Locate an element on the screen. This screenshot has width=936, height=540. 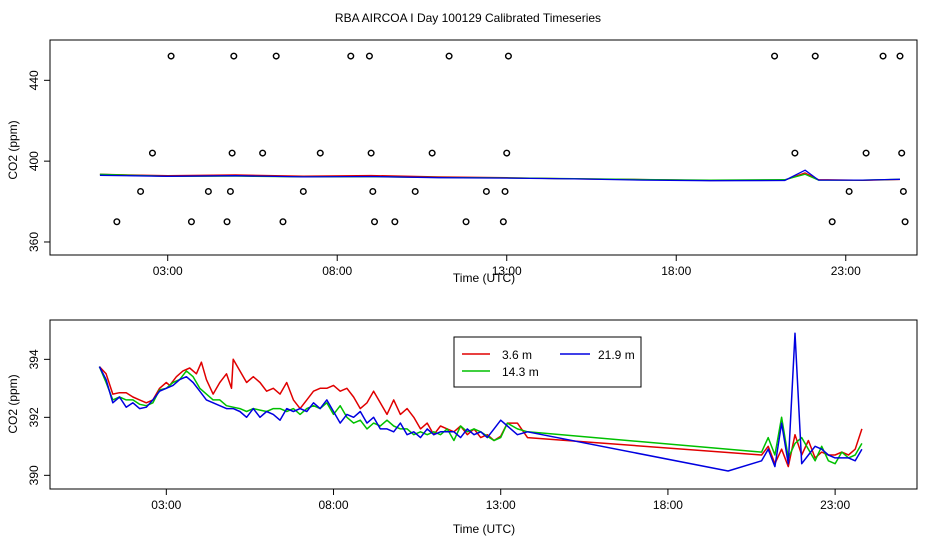
panel-top-xlabel: Time (UTC) is located at coordinates (484, 278).